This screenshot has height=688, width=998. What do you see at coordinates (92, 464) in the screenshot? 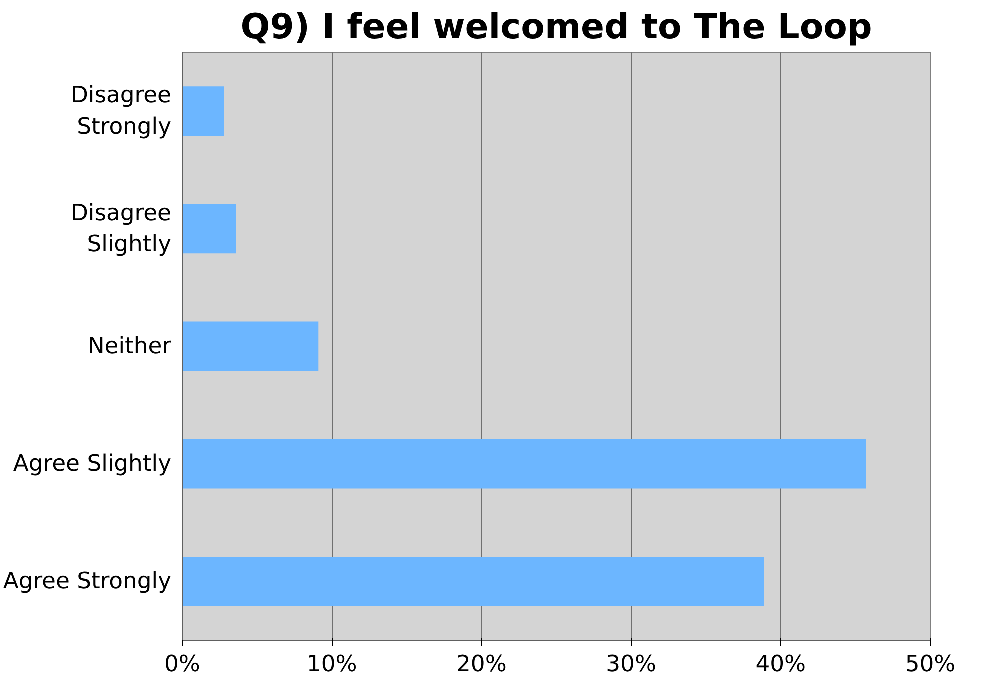
I see `y-tick-label: Agree Slightly` at bounding box center [92, 464].